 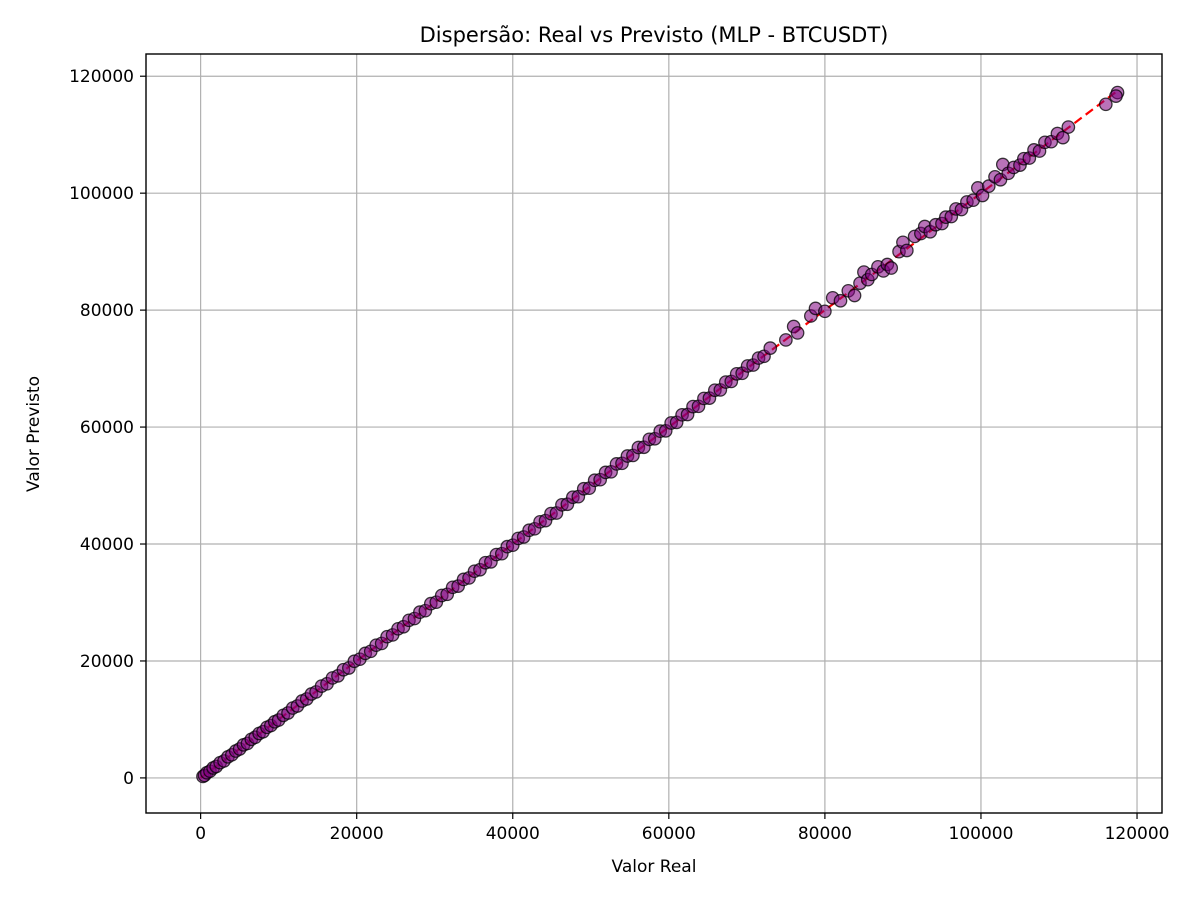 I want to click on y-tick-label: 120000, so click(x=101, y=77).